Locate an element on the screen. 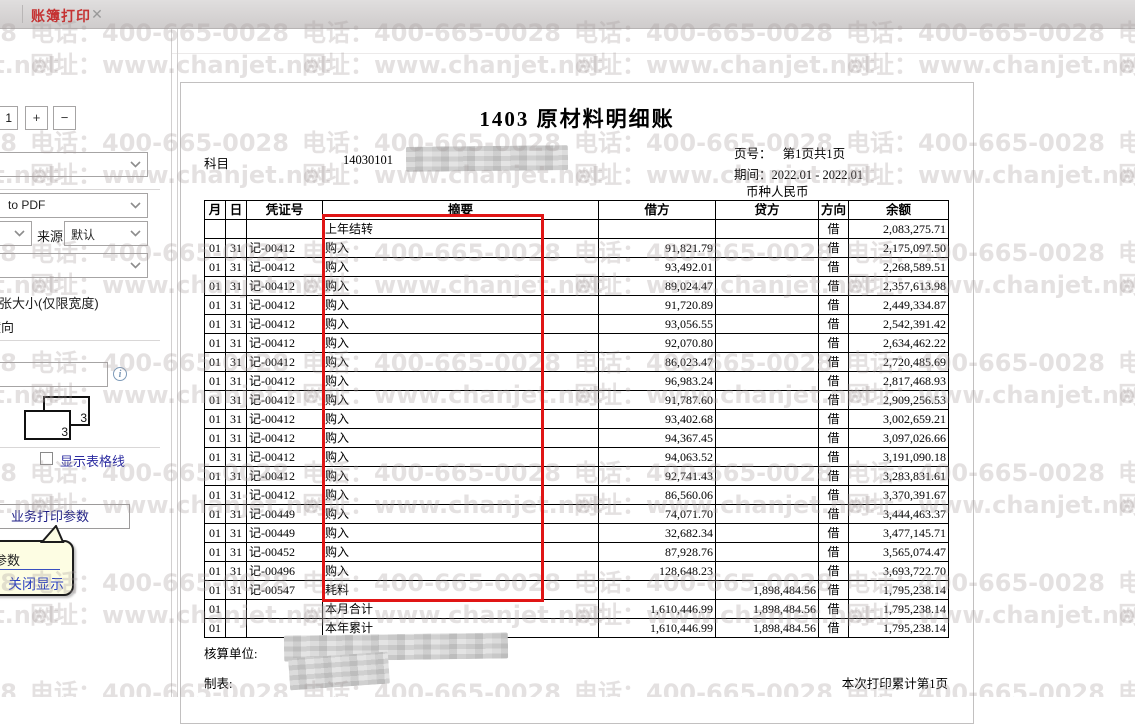 The height and width of the screenshot is (724, 1135). table-cell: 94,063.52 is located at coordinates (657, 457).